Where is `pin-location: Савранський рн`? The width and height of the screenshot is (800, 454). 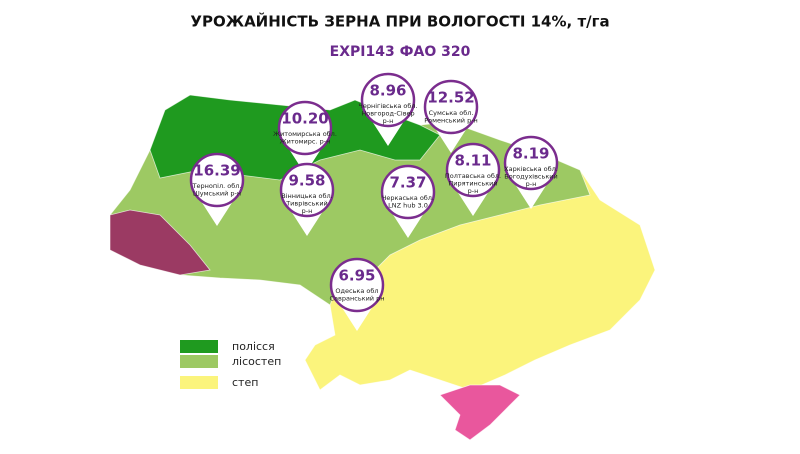 pin-location: Савранський рн is located at coordinates (357, 299).